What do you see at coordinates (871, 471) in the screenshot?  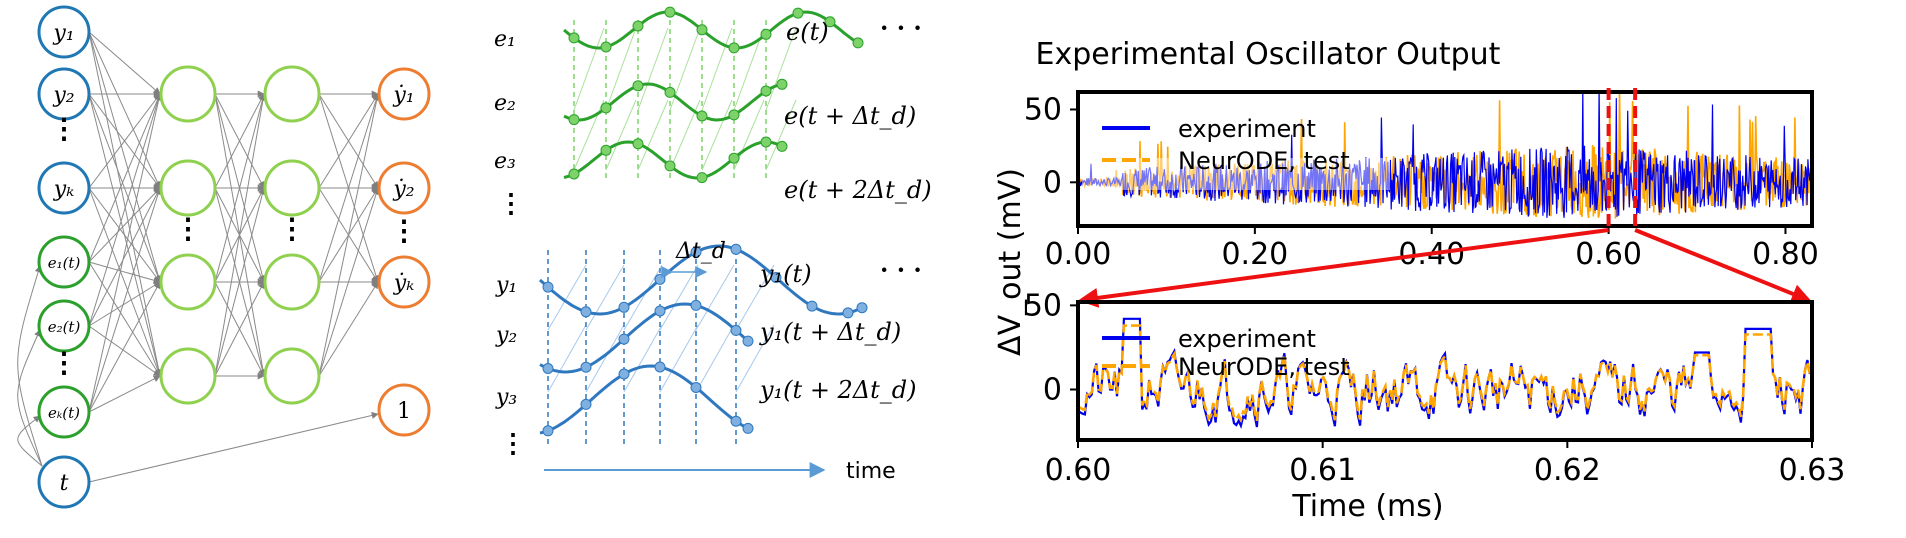 I see `time-axis-label: time` at bounding box center [871, 471].